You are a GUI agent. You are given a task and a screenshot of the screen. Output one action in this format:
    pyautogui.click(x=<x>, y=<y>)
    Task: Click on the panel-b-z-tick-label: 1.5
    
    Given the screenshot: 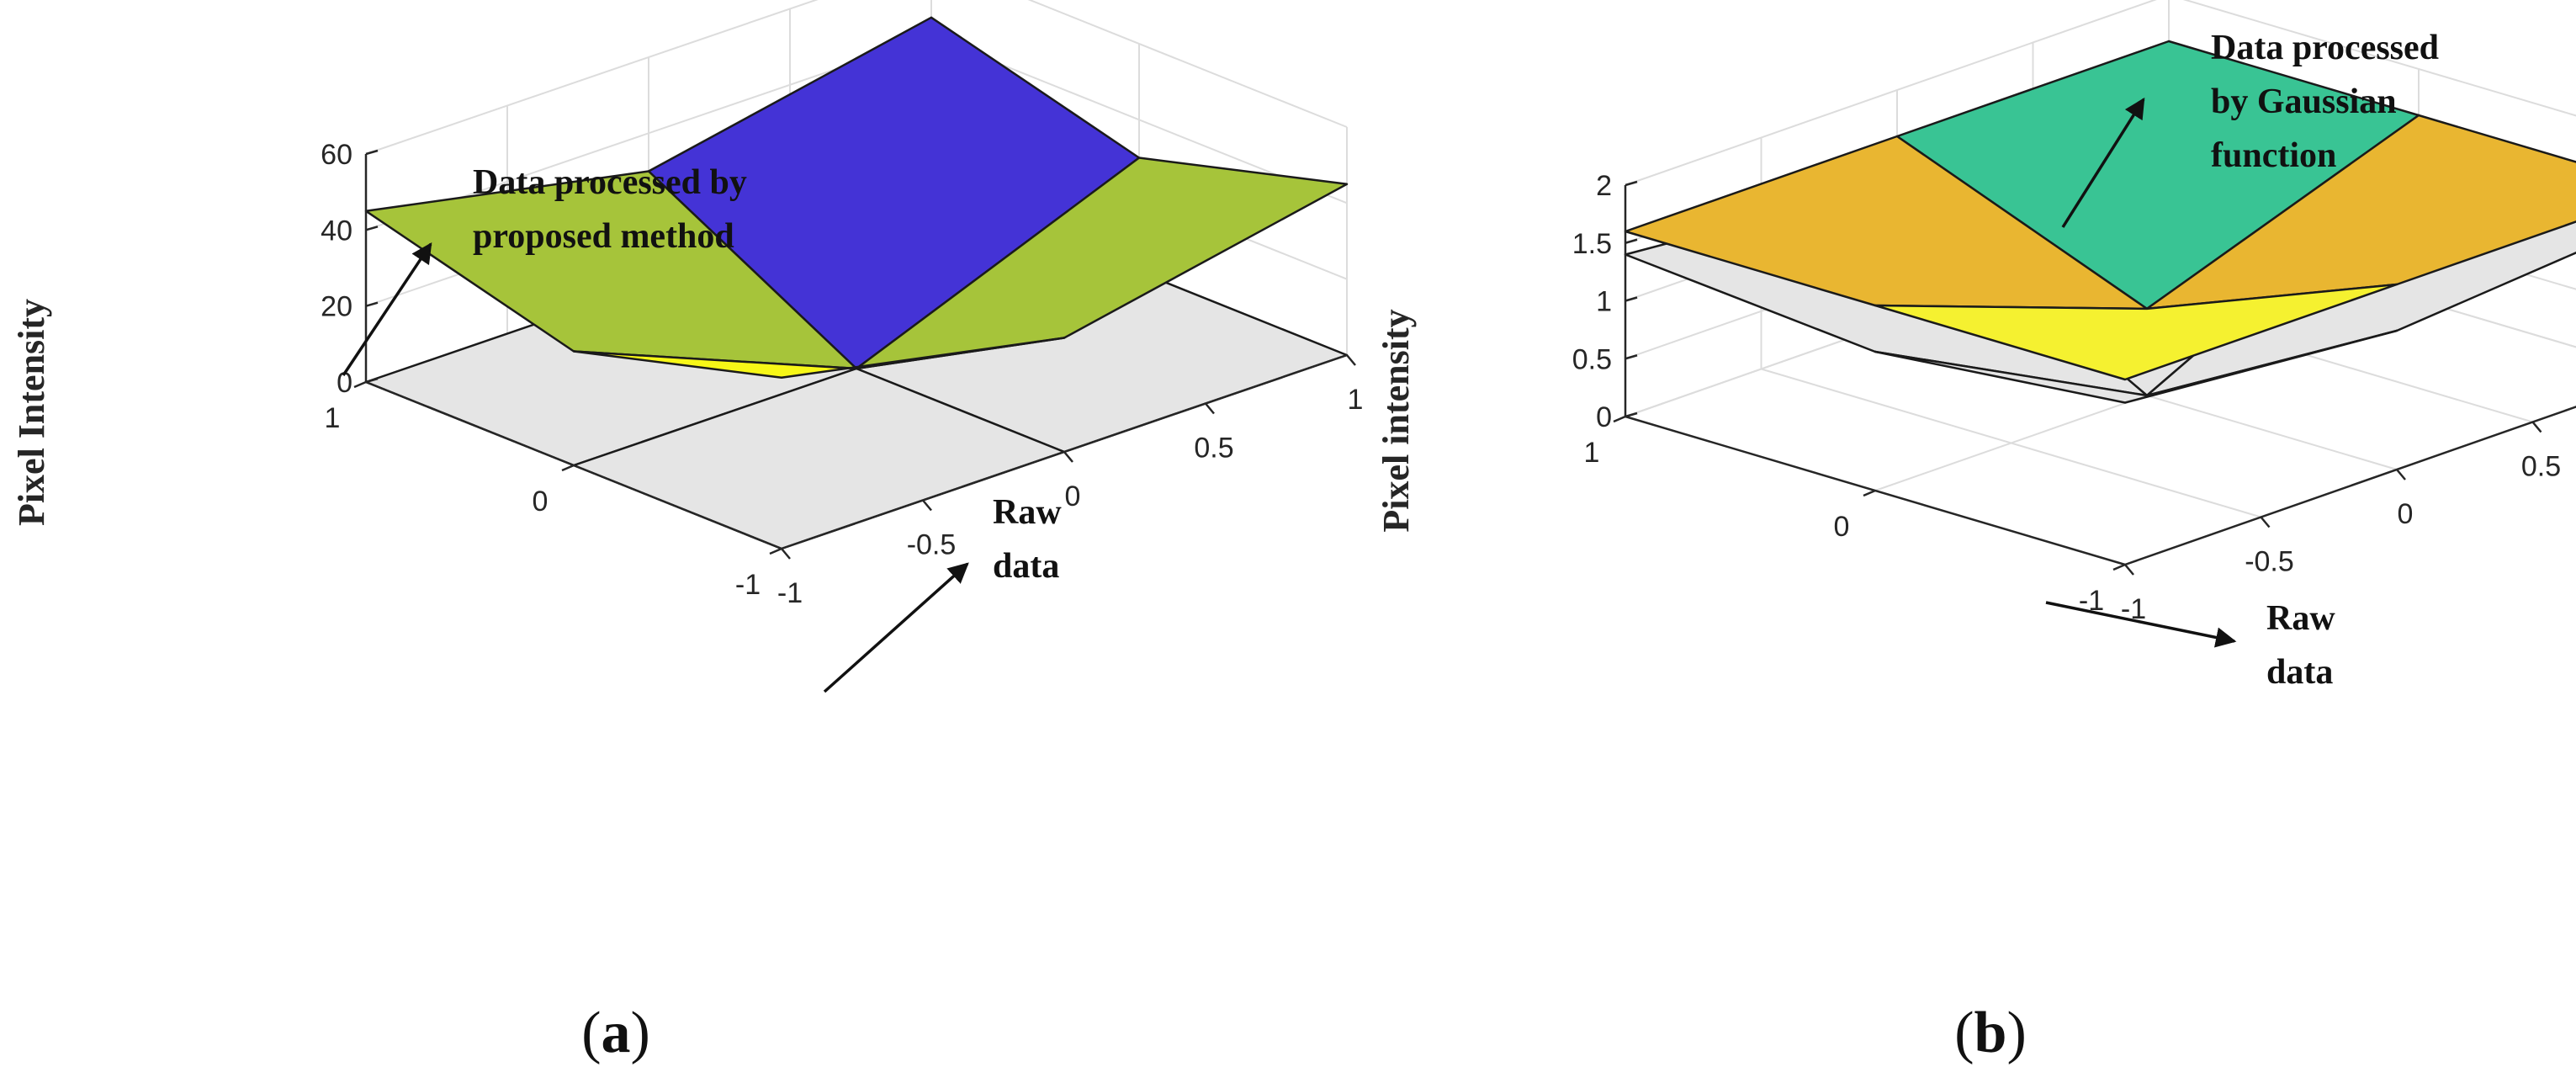 What is the action you would take?
    pyautogui.click(x=1592, y=244)
    